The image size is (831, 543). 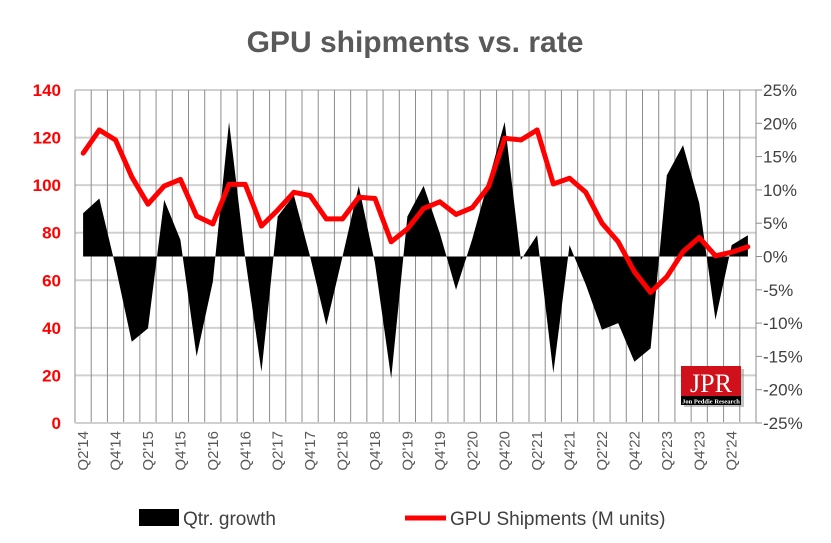 What do you see at coordinates (407, 451) in the screenshot?
I see `x-tick-label: Q2'19` at bounding box center [407, 451].